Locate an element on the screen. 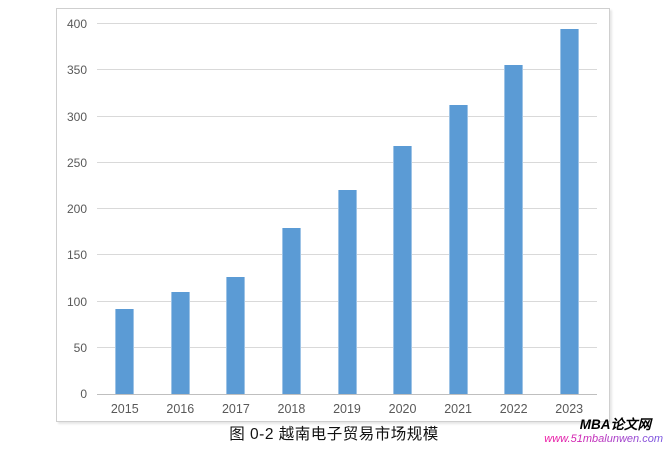 The height and width of the screenshot is (451, 668). x-tick-label-2023: 2023 is located at coordinates (569, 409).